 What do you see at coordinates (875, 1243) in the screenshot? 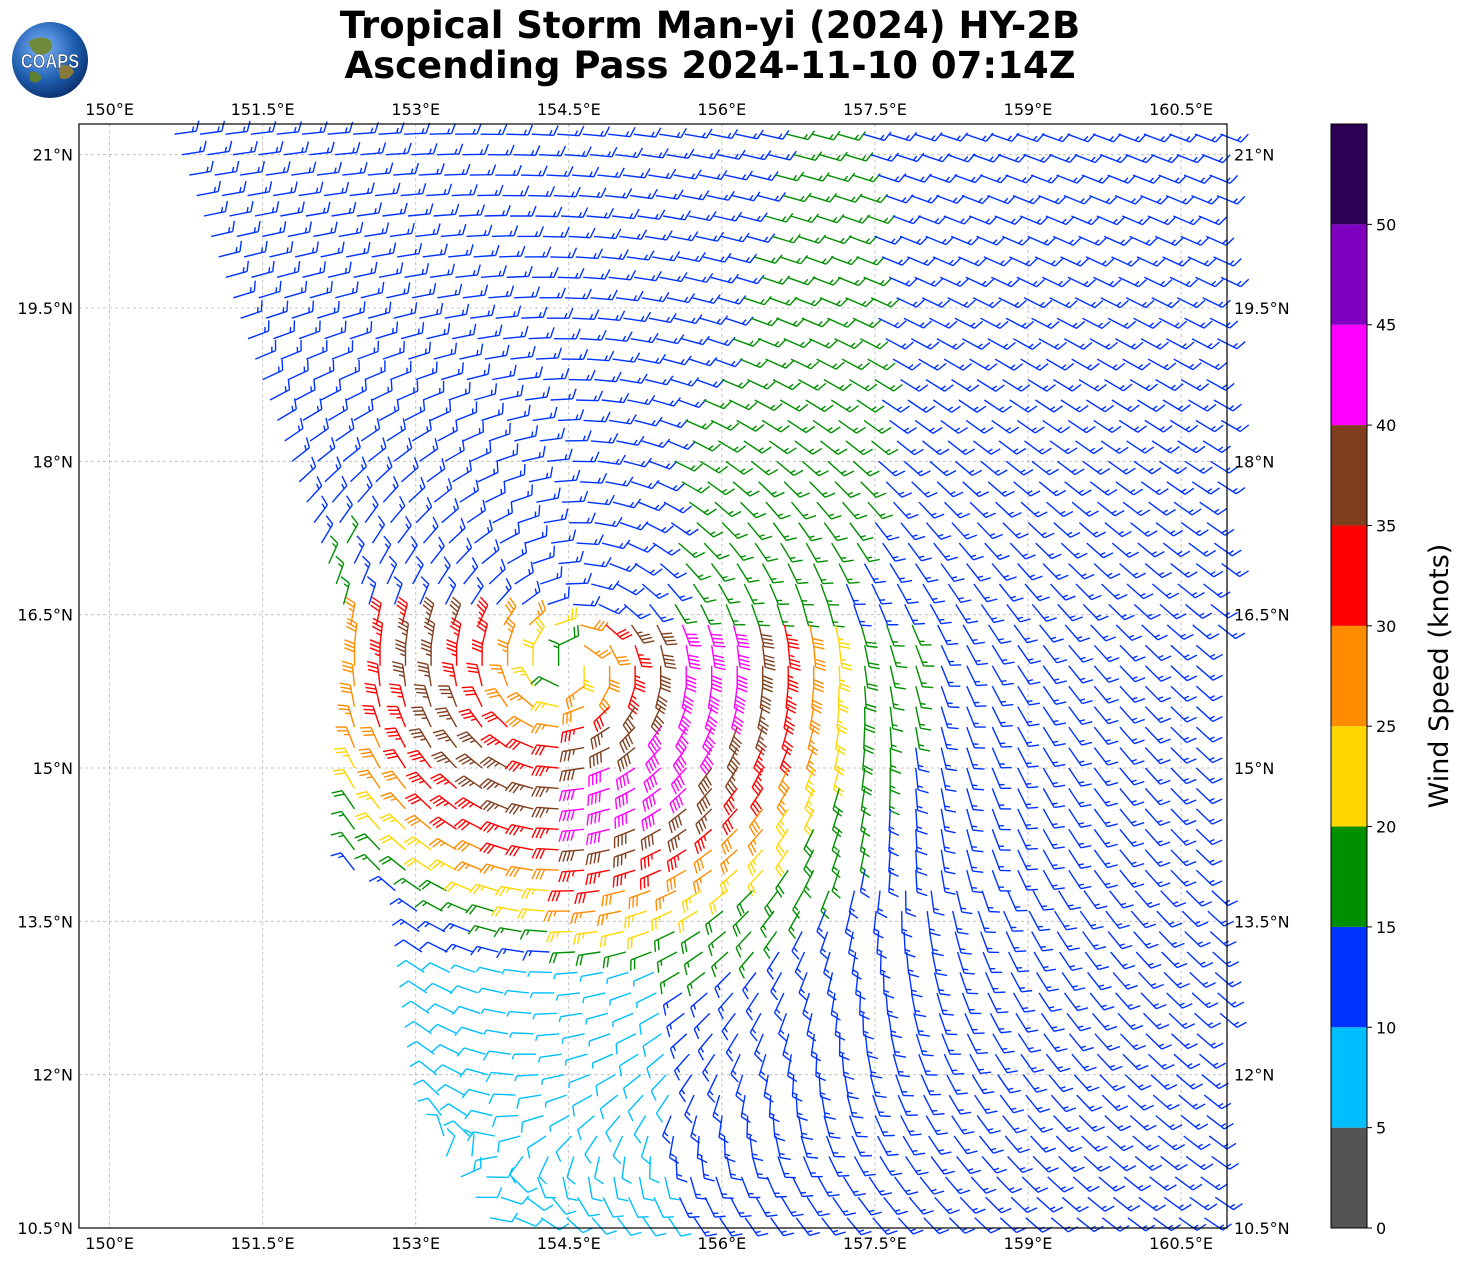
I see `lon-tick-label-bottom: 157.5°E` at bounding box center [875, 1243].